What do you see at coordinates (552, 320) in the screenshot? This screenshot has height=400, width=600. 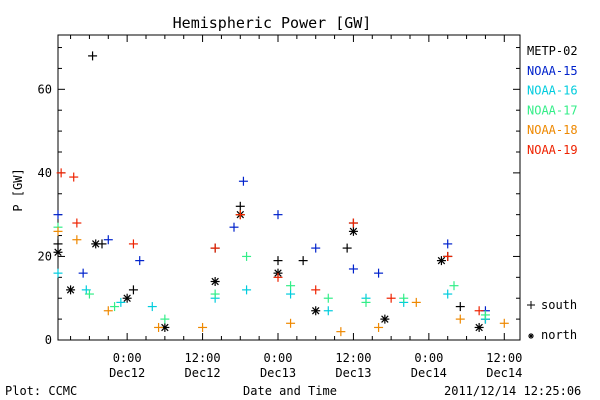 I see `marker-legend: south north` at bounding box center [552, 320].